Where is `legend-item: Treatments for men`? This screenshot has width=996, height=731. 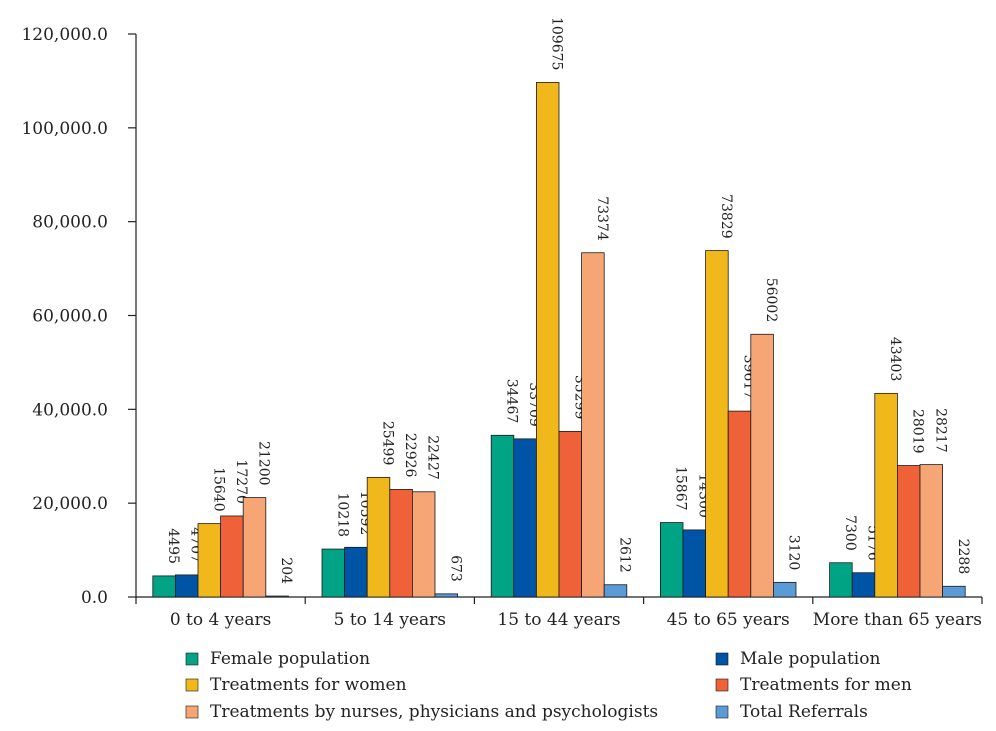
legend-item: Treatments for men is located at coordinates (813, 685).